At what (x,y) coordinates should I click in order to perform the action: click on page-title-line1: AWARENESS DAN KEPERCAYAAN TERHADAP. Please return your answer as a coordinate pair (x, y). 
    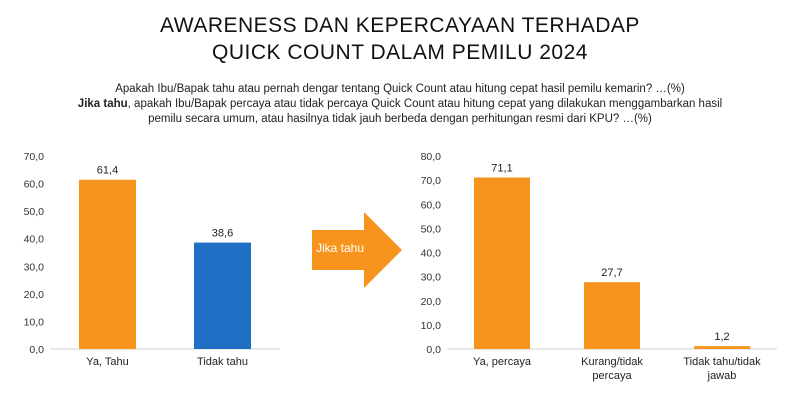
    Looking at the image, I should click on (400, 25).